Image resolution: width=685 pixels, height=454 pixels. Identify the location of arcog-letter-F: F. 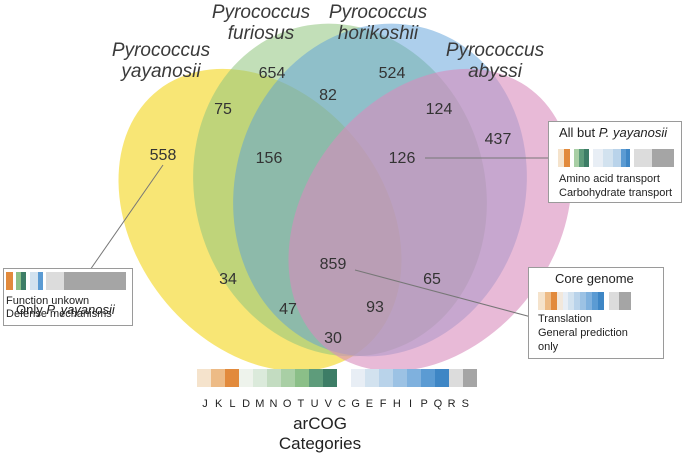
(383, 404).